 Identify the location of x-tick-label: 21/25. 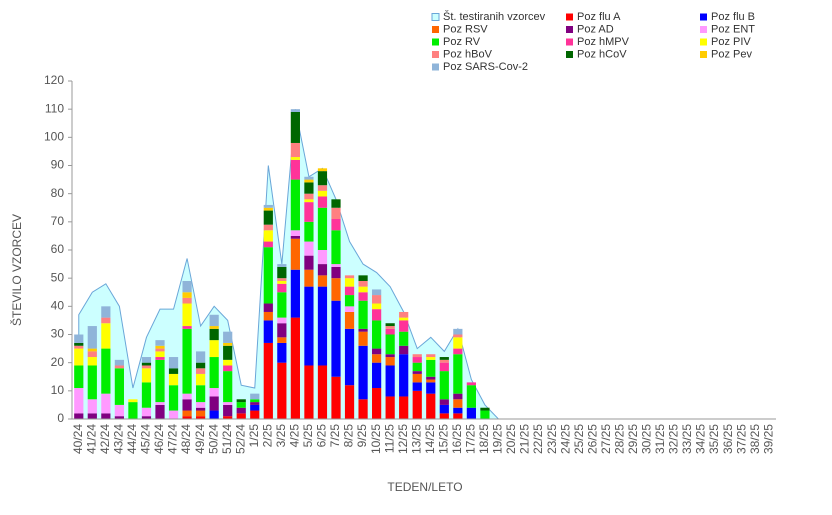
(525, 439).